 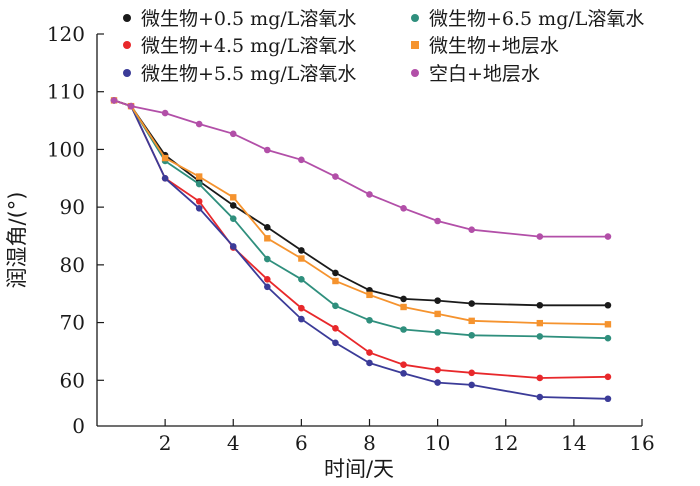 I want to click on x-tick-label: 10, so click(x=437, y=443).